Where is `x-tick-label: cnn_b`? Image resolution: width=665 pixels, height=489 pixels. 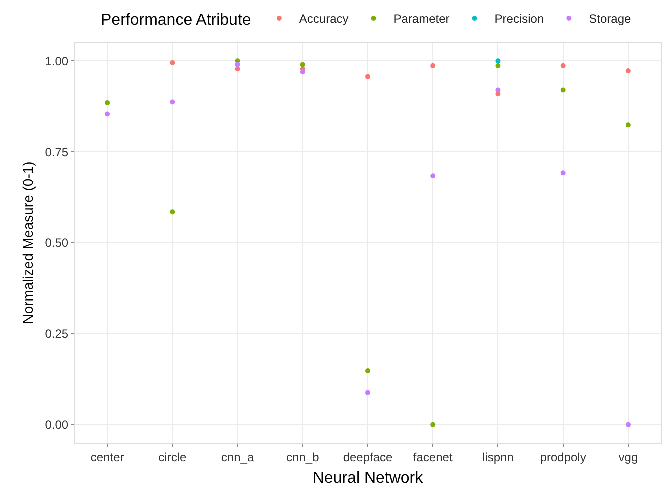 x-tick-label: cnn_b is located at coordinates (303, 457).